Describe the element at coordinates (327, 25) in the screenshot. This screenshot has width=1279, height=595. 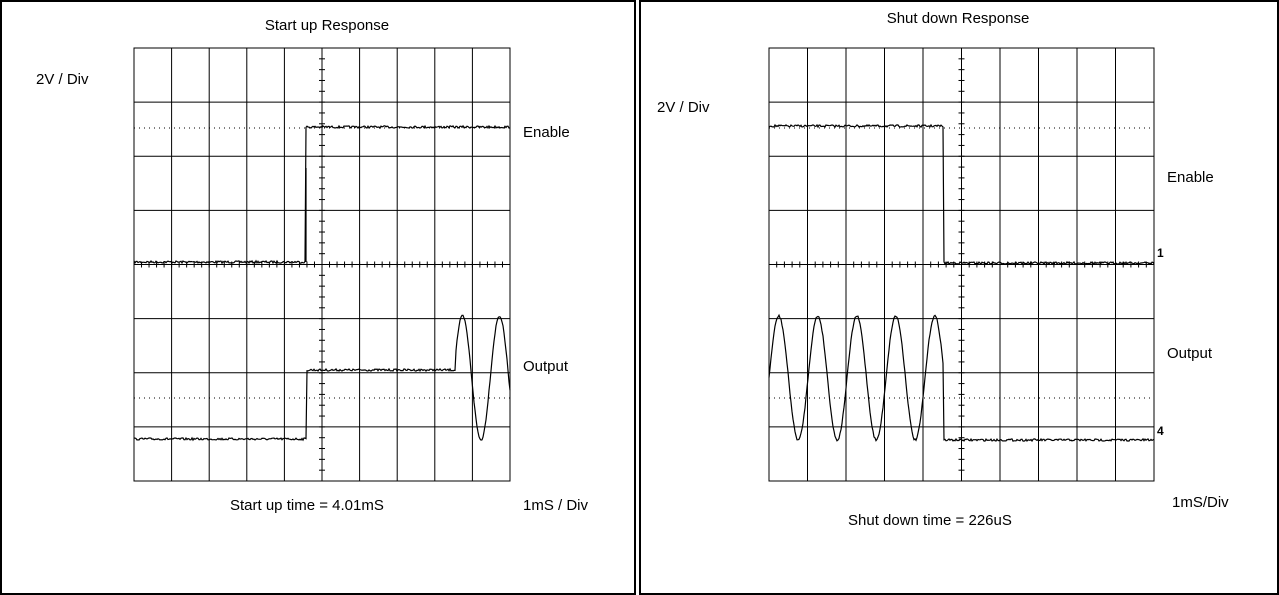
I see `panel-title: Start up Response` at that location.